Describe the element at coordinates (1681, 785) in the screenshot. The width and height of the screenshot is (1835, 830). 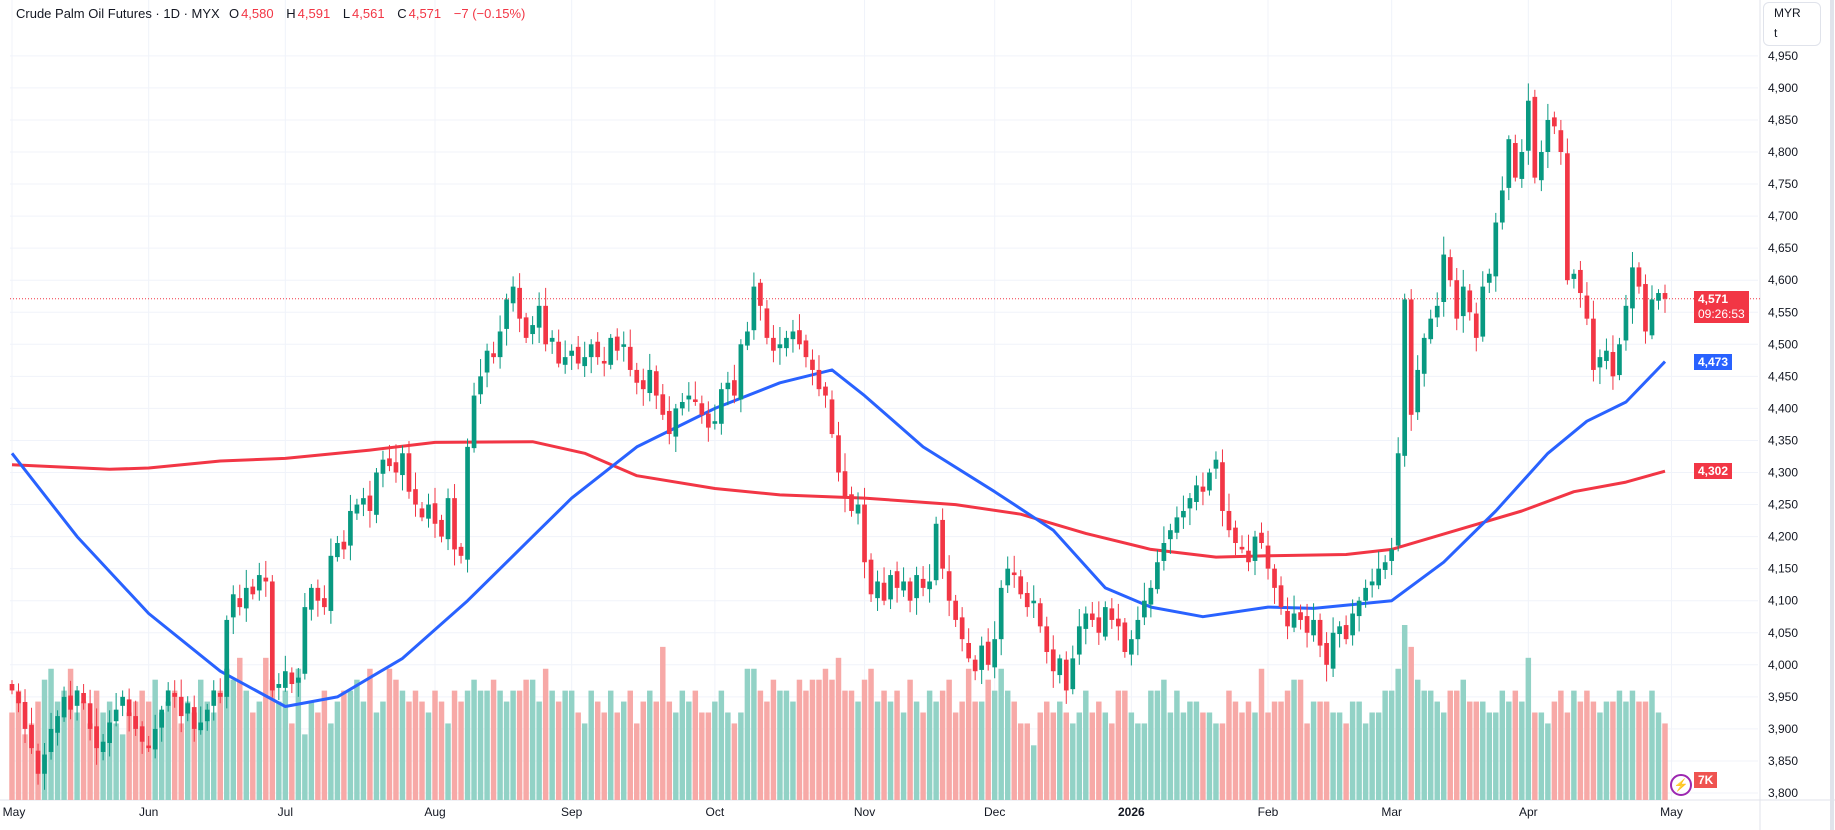
I see `lightning-icon: ⚡` at that location.